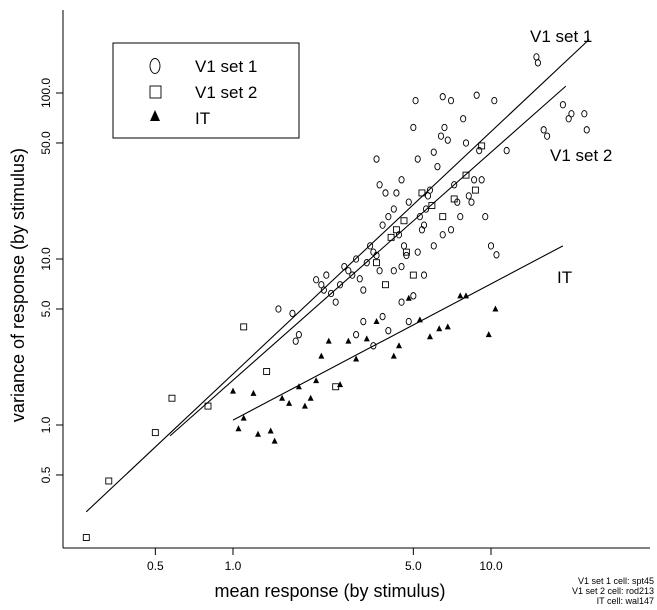  What do you see at coordinates (46, 259) in the screenshot?
I see `y-tick-label: 10.0` at bounding box center [46, 259].